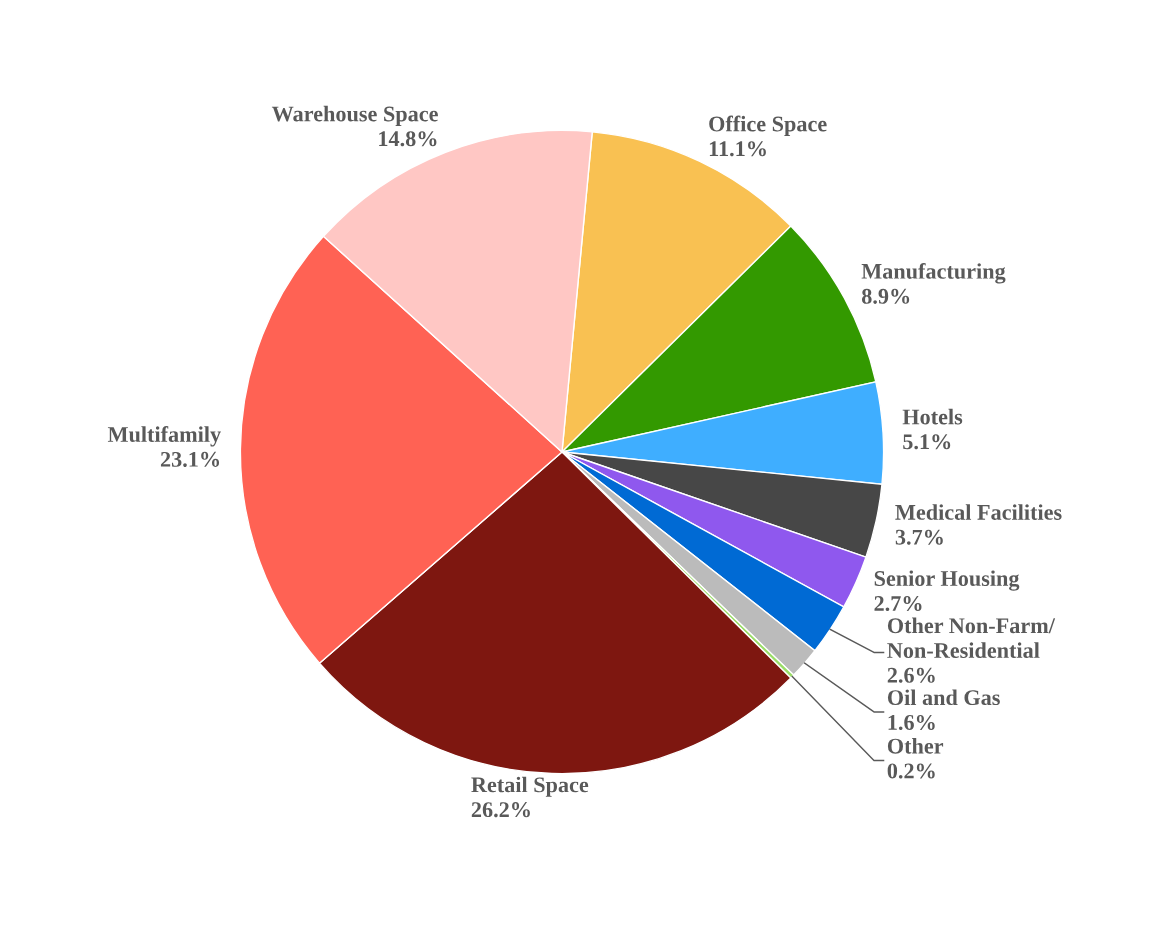  Describe the element at coordinates (898, 603) in the screenshot. I see `data-label: 2.7%` at that location.